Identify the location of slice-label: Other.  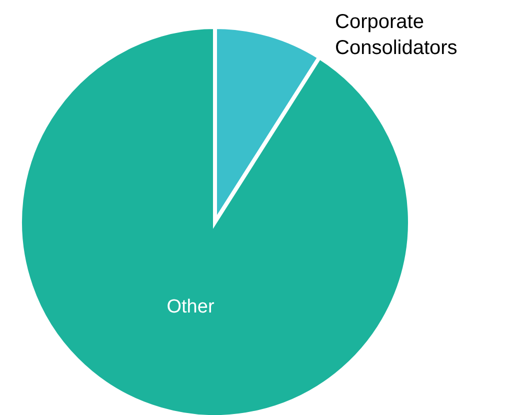
(190, 307).